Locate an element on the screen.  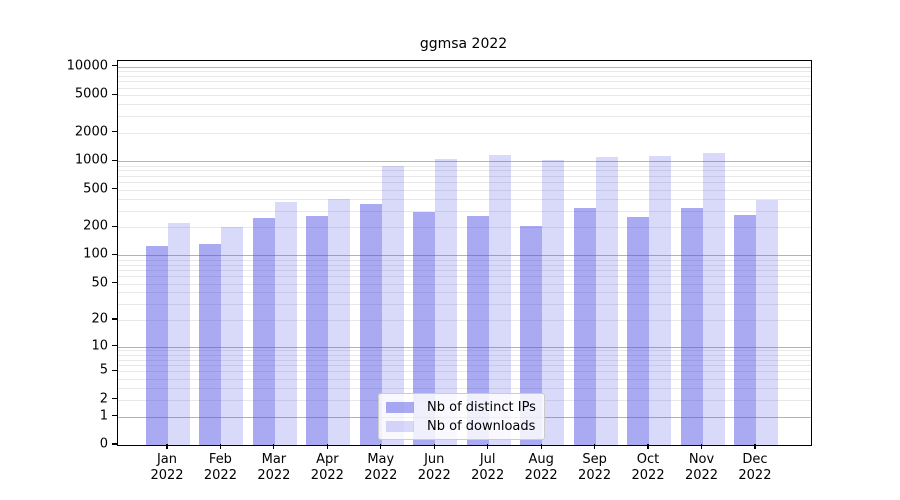
x-tick-label: May 2022 is located at coordinates (381, 468).